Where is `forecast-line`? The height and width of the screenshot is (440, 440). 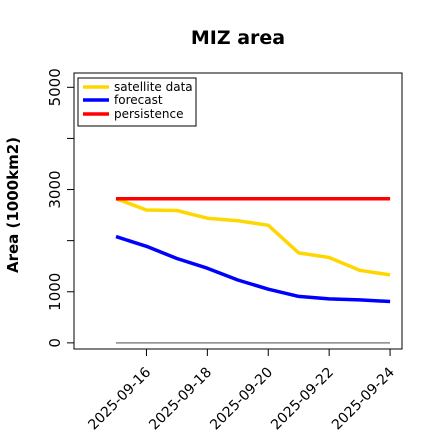 forecast-line is located at coordinates (253, 269).